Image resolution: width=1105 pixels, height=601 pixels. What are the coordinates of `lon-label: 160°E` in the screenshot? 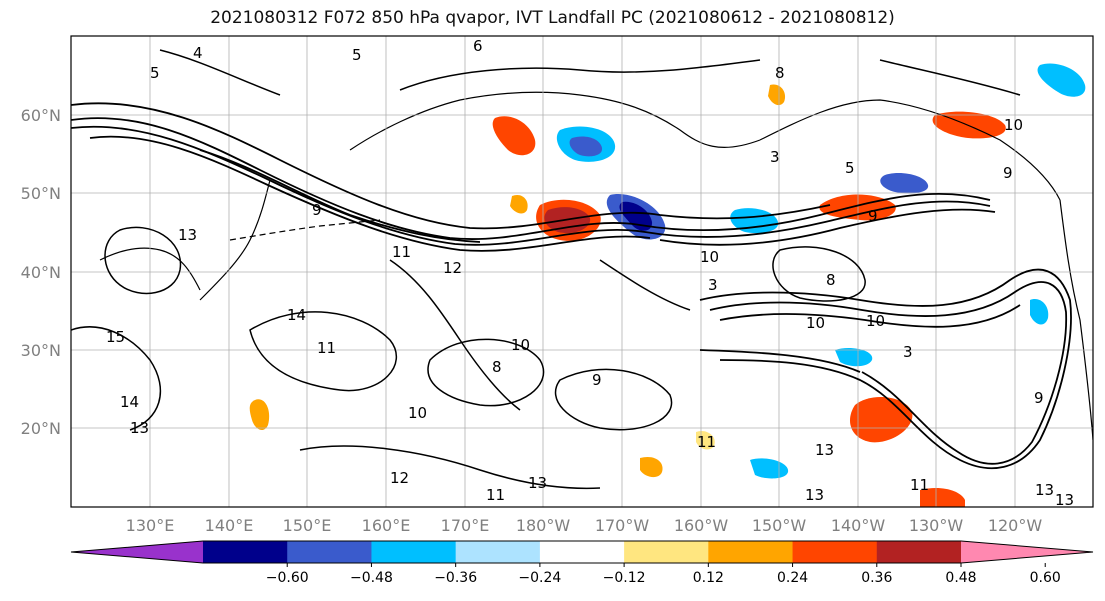 It's located at (386, 525).